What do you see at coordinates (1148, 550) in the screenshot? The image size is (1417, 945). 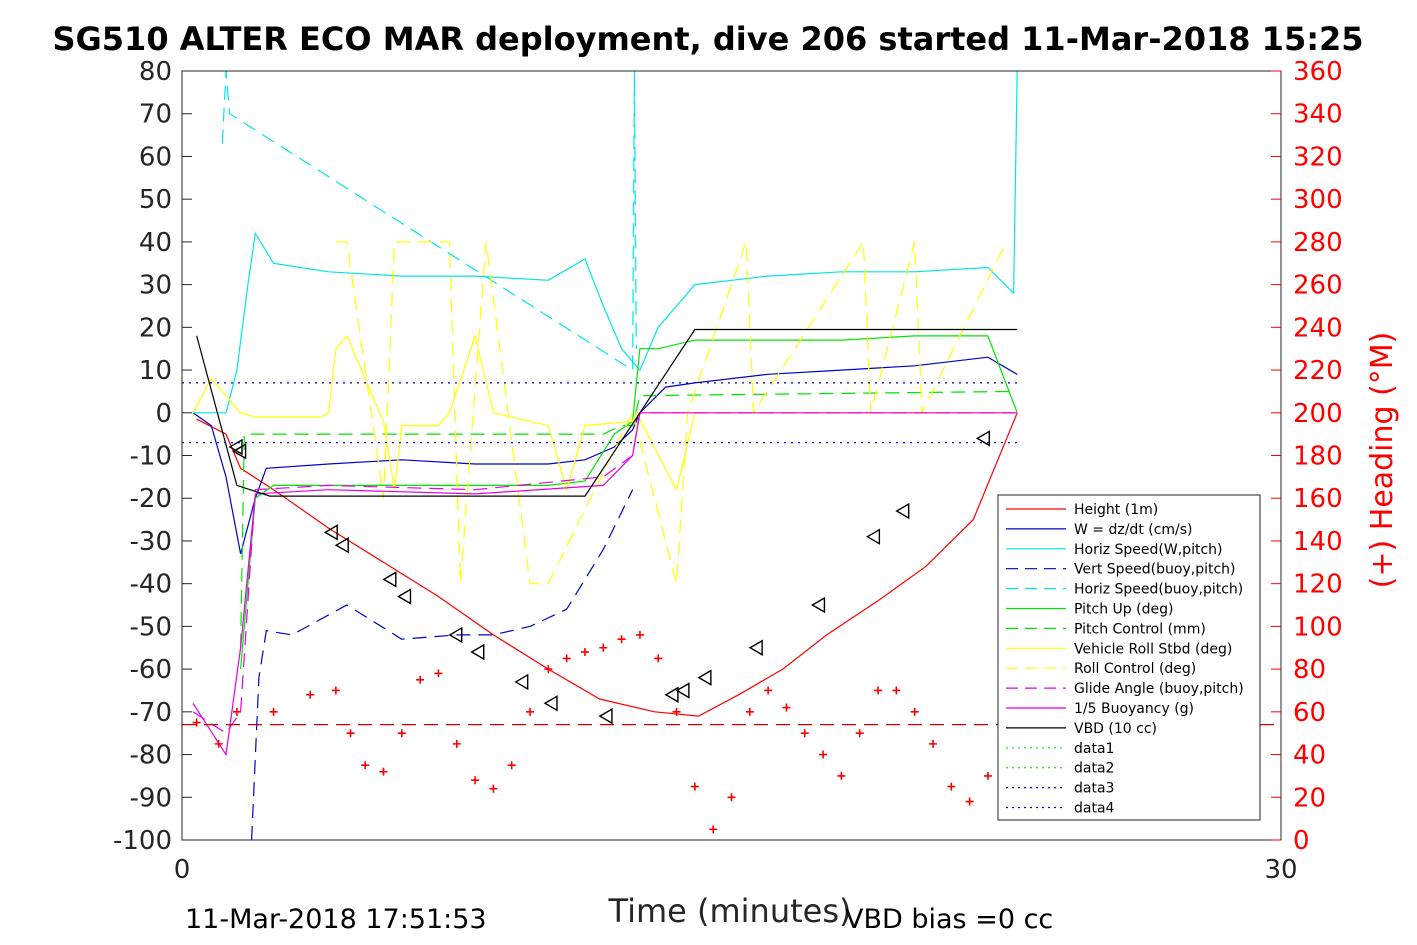 I see `legend-label: Horiz Speed(W,pitch)` at bounding box center [1148, 550].